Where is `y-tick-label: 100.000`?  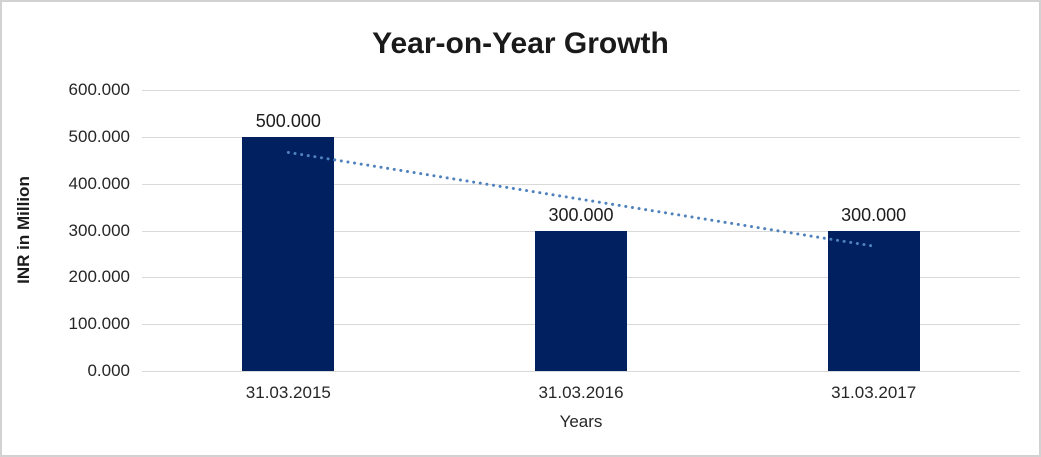
y-tick-label: 100.000 is located at coordinates (99, 324).